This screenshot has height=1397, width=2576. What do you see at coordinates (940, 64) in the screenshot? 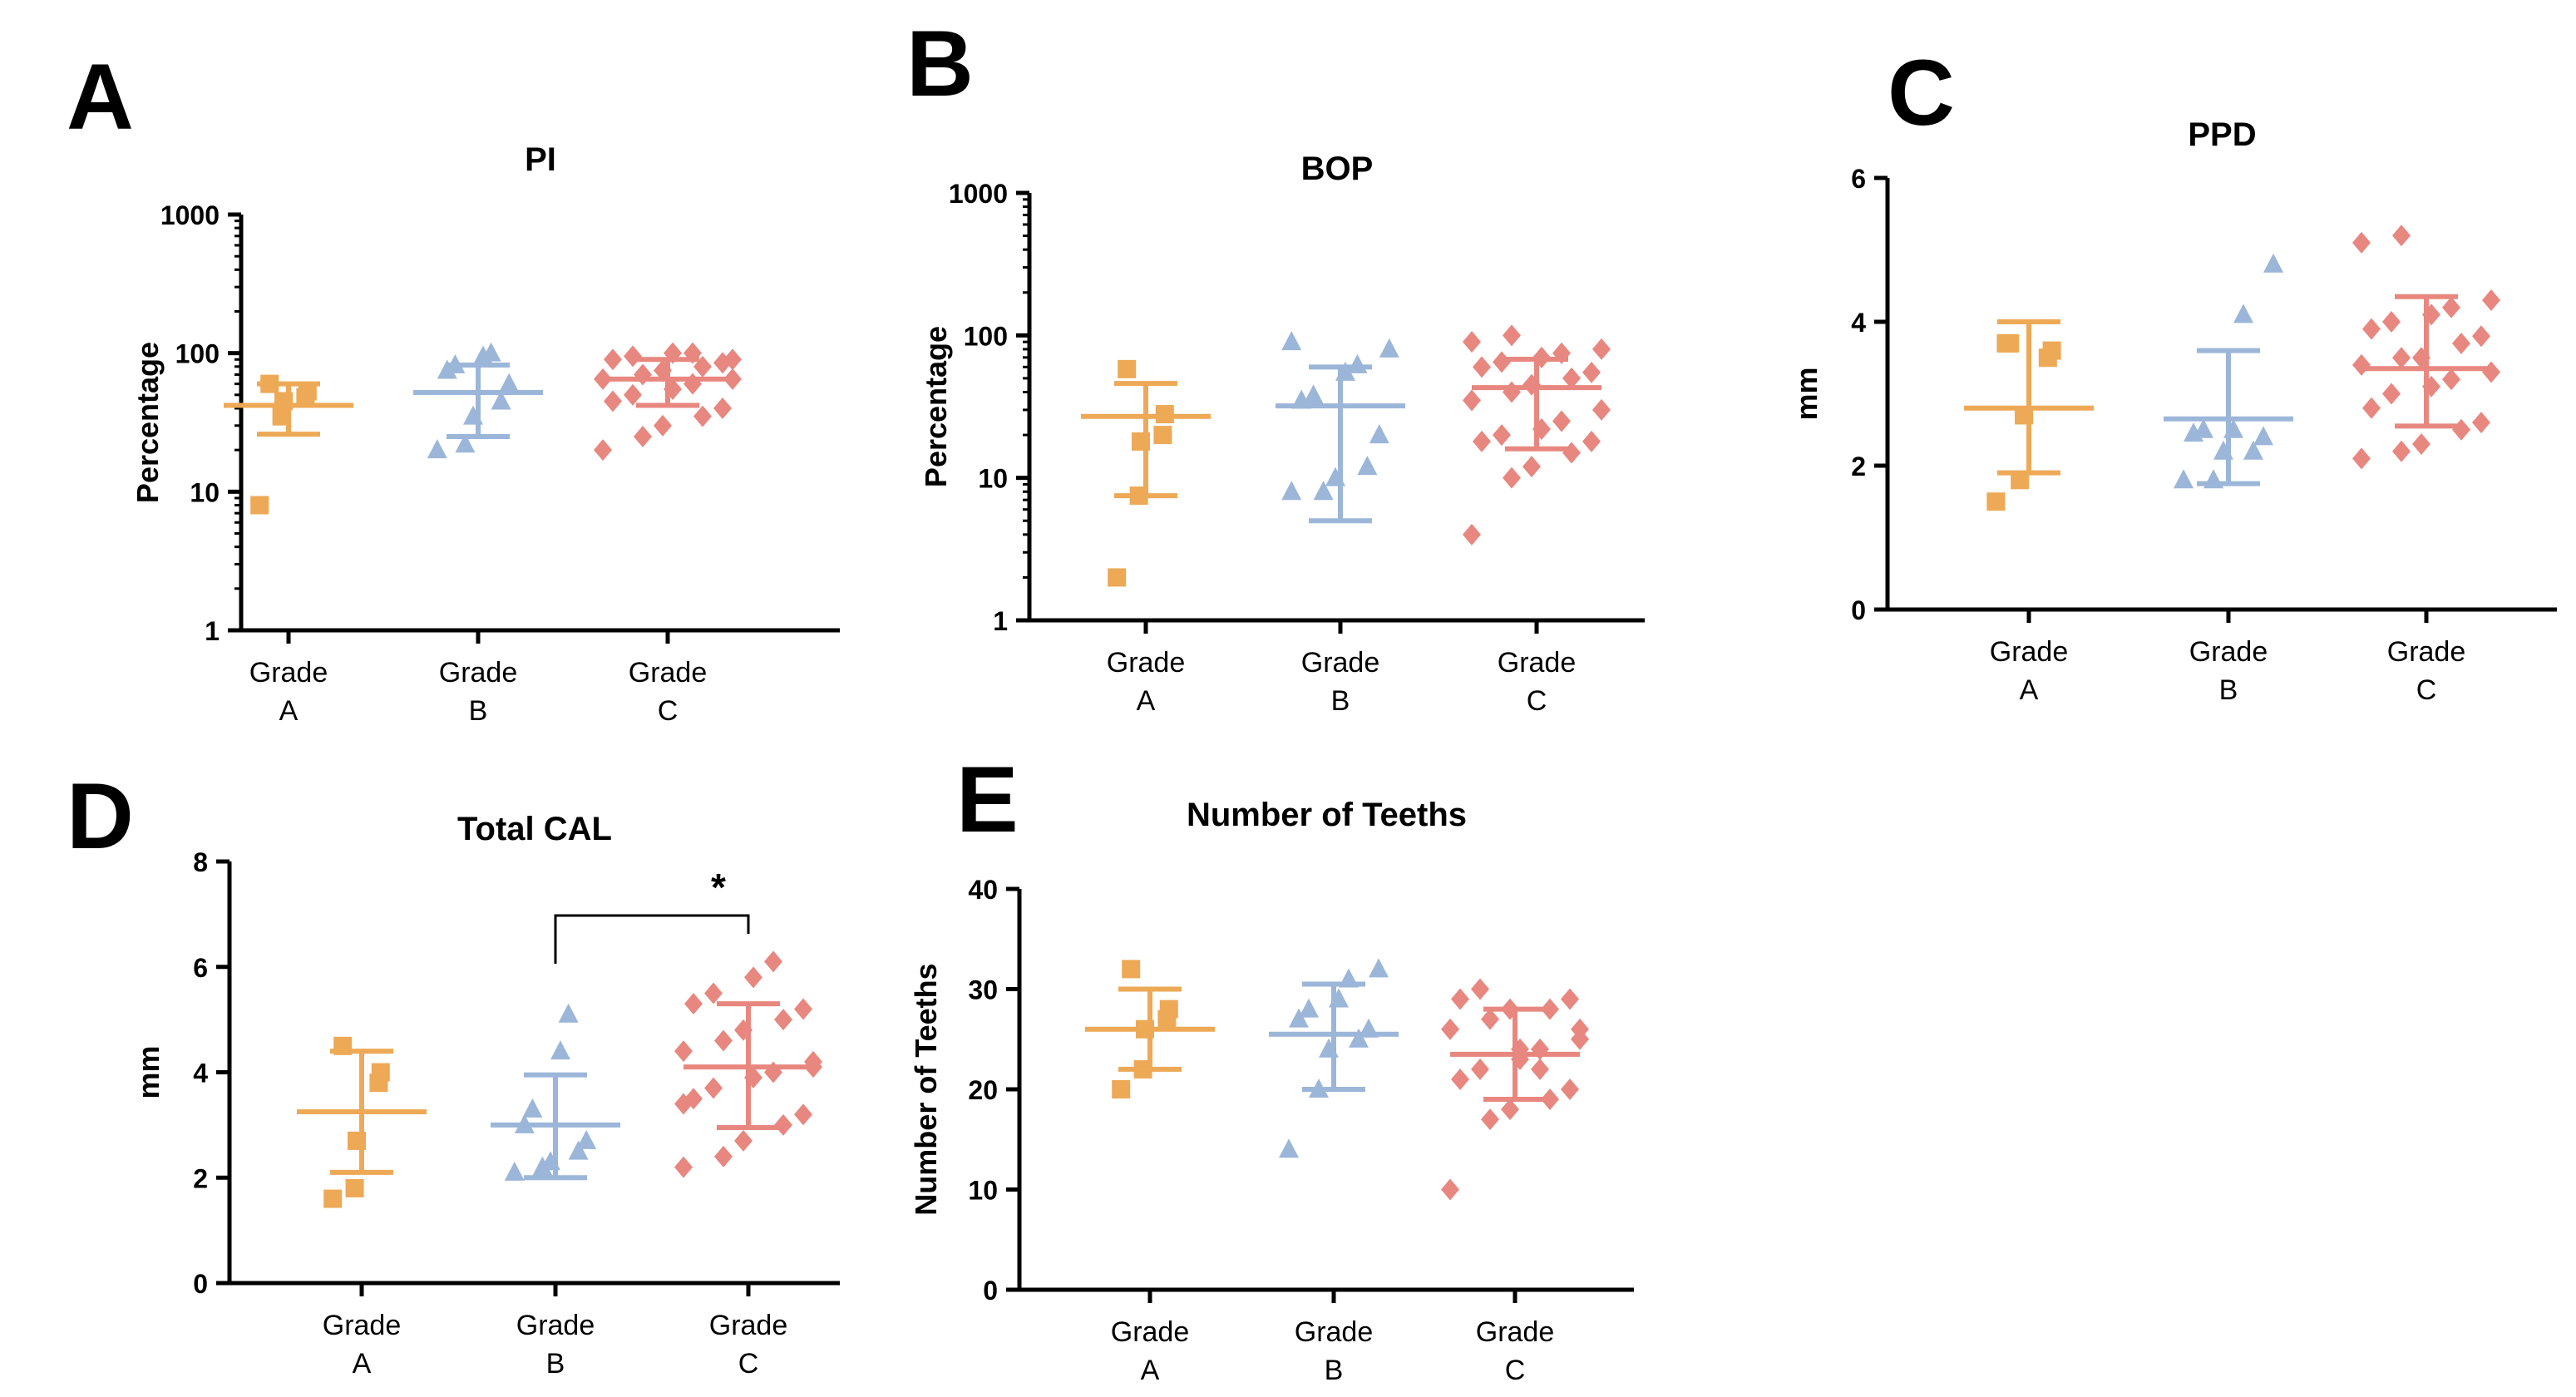
I see `panel-letter: B` at bounding box center [940, 64].